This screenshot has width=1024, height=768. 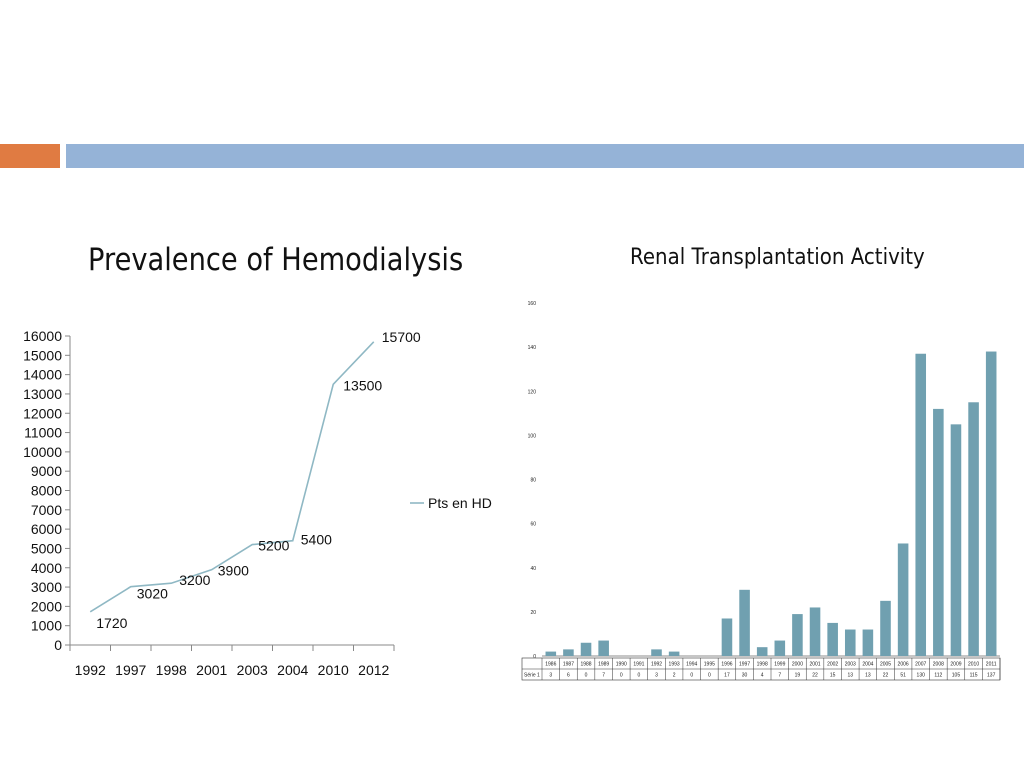 I want to click on y-tick-label: 140, so click(x=532, y=348).